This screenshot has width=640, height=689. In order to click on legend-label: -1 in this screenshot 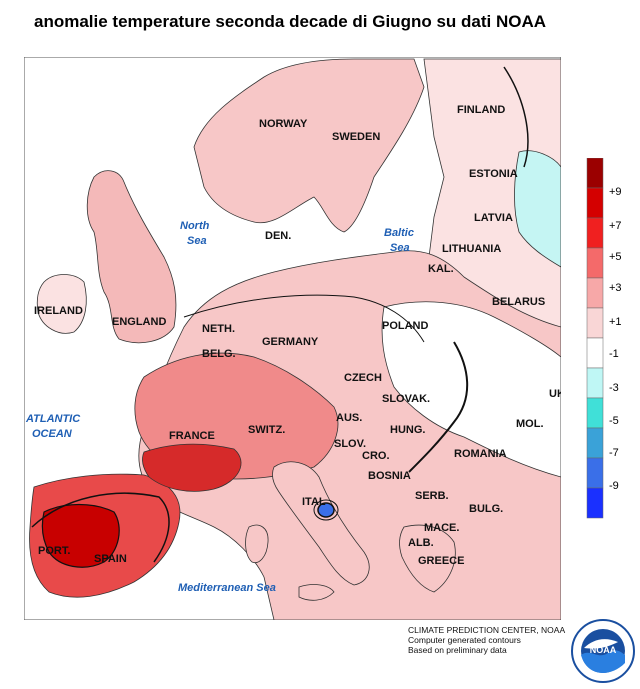, I will do `click(614, 354)`.